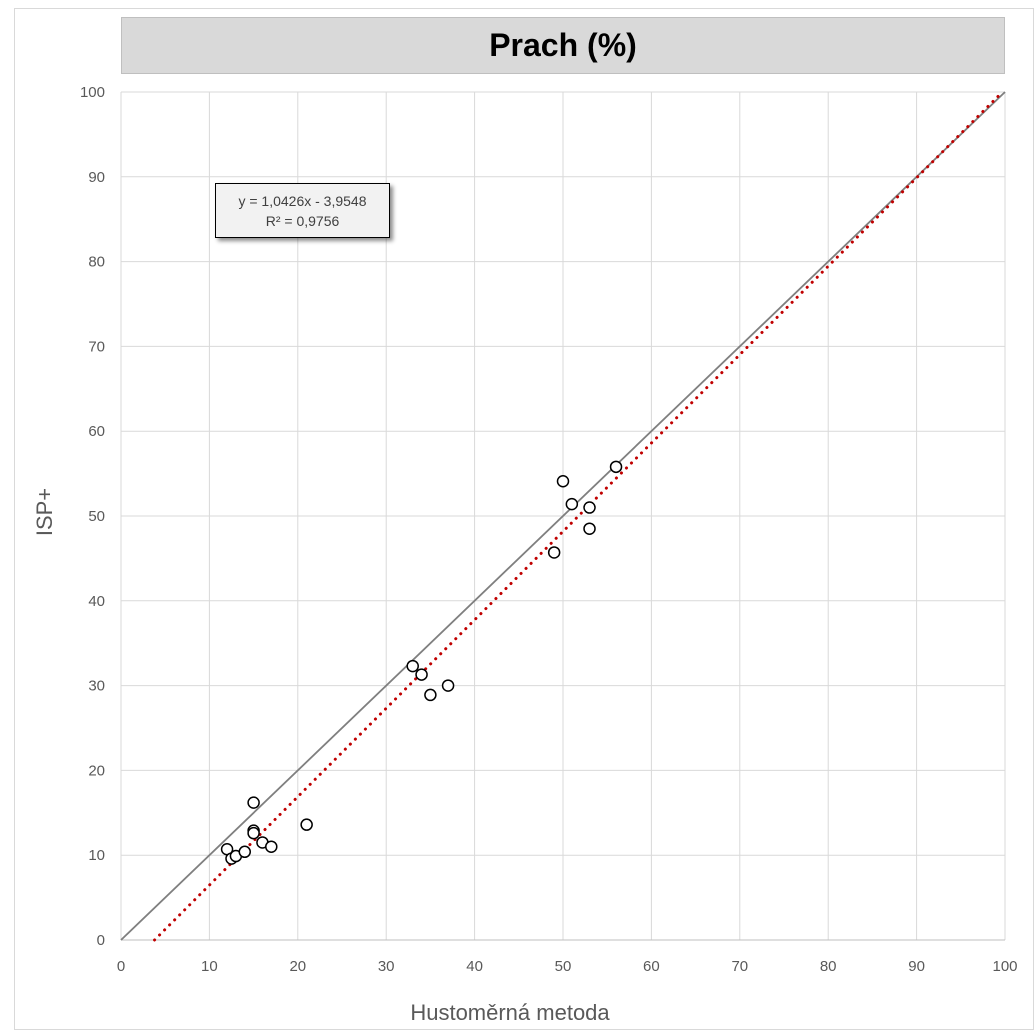 Image resolution: width=1035 pixels, height=1032 pixels. I want to click on x-axis-title: Hustoměrná metoda, so click(510, 1012).